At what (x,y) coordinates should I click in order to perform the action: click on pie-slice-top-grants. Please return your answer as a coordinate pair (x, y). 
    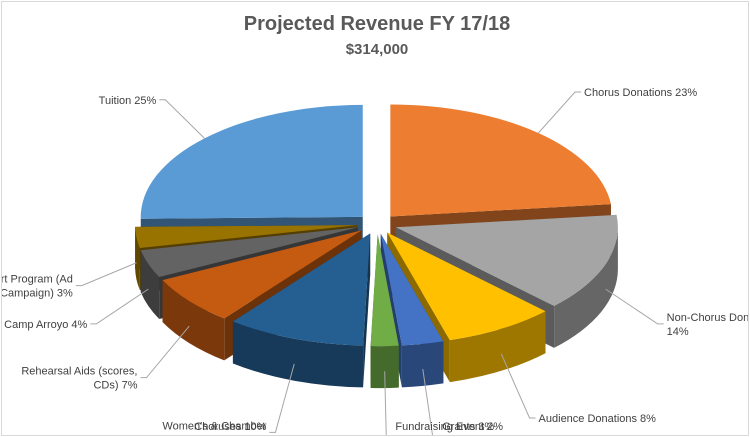
    Looking at the image, I should click on (412, 289).